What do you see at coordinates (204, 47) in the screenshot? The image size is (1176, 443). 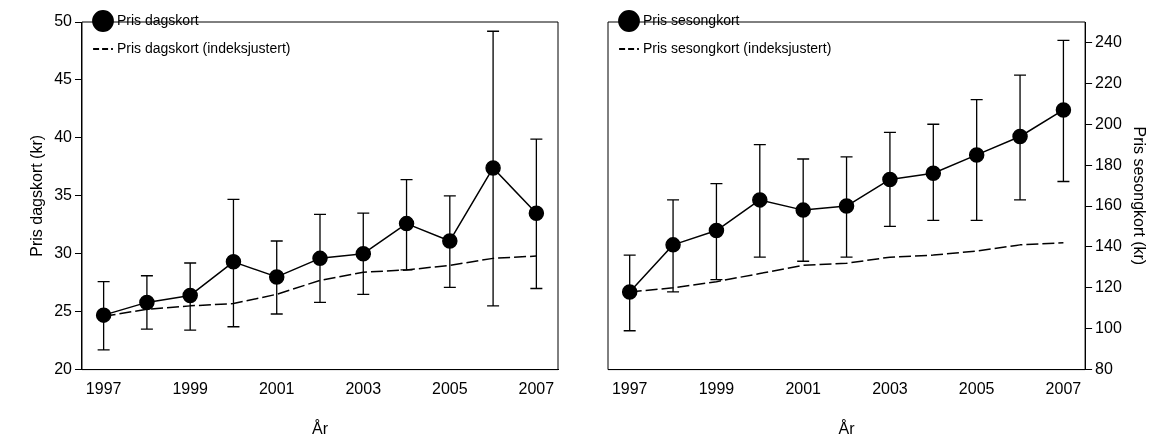 I see `legend-label: Pris dagskort (indeksjustert)` at bounding box center [204, 47].